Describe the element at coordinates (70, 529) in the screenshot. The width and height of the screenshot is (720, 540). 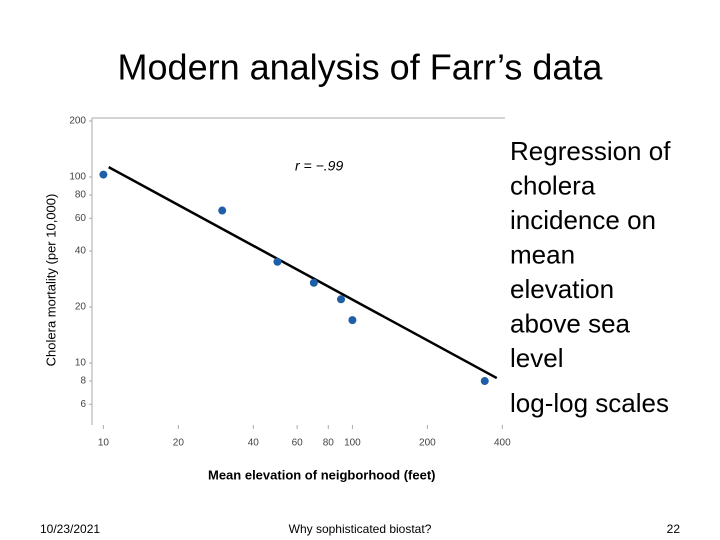
I see `footer-date: 10/23/2021` at that location.